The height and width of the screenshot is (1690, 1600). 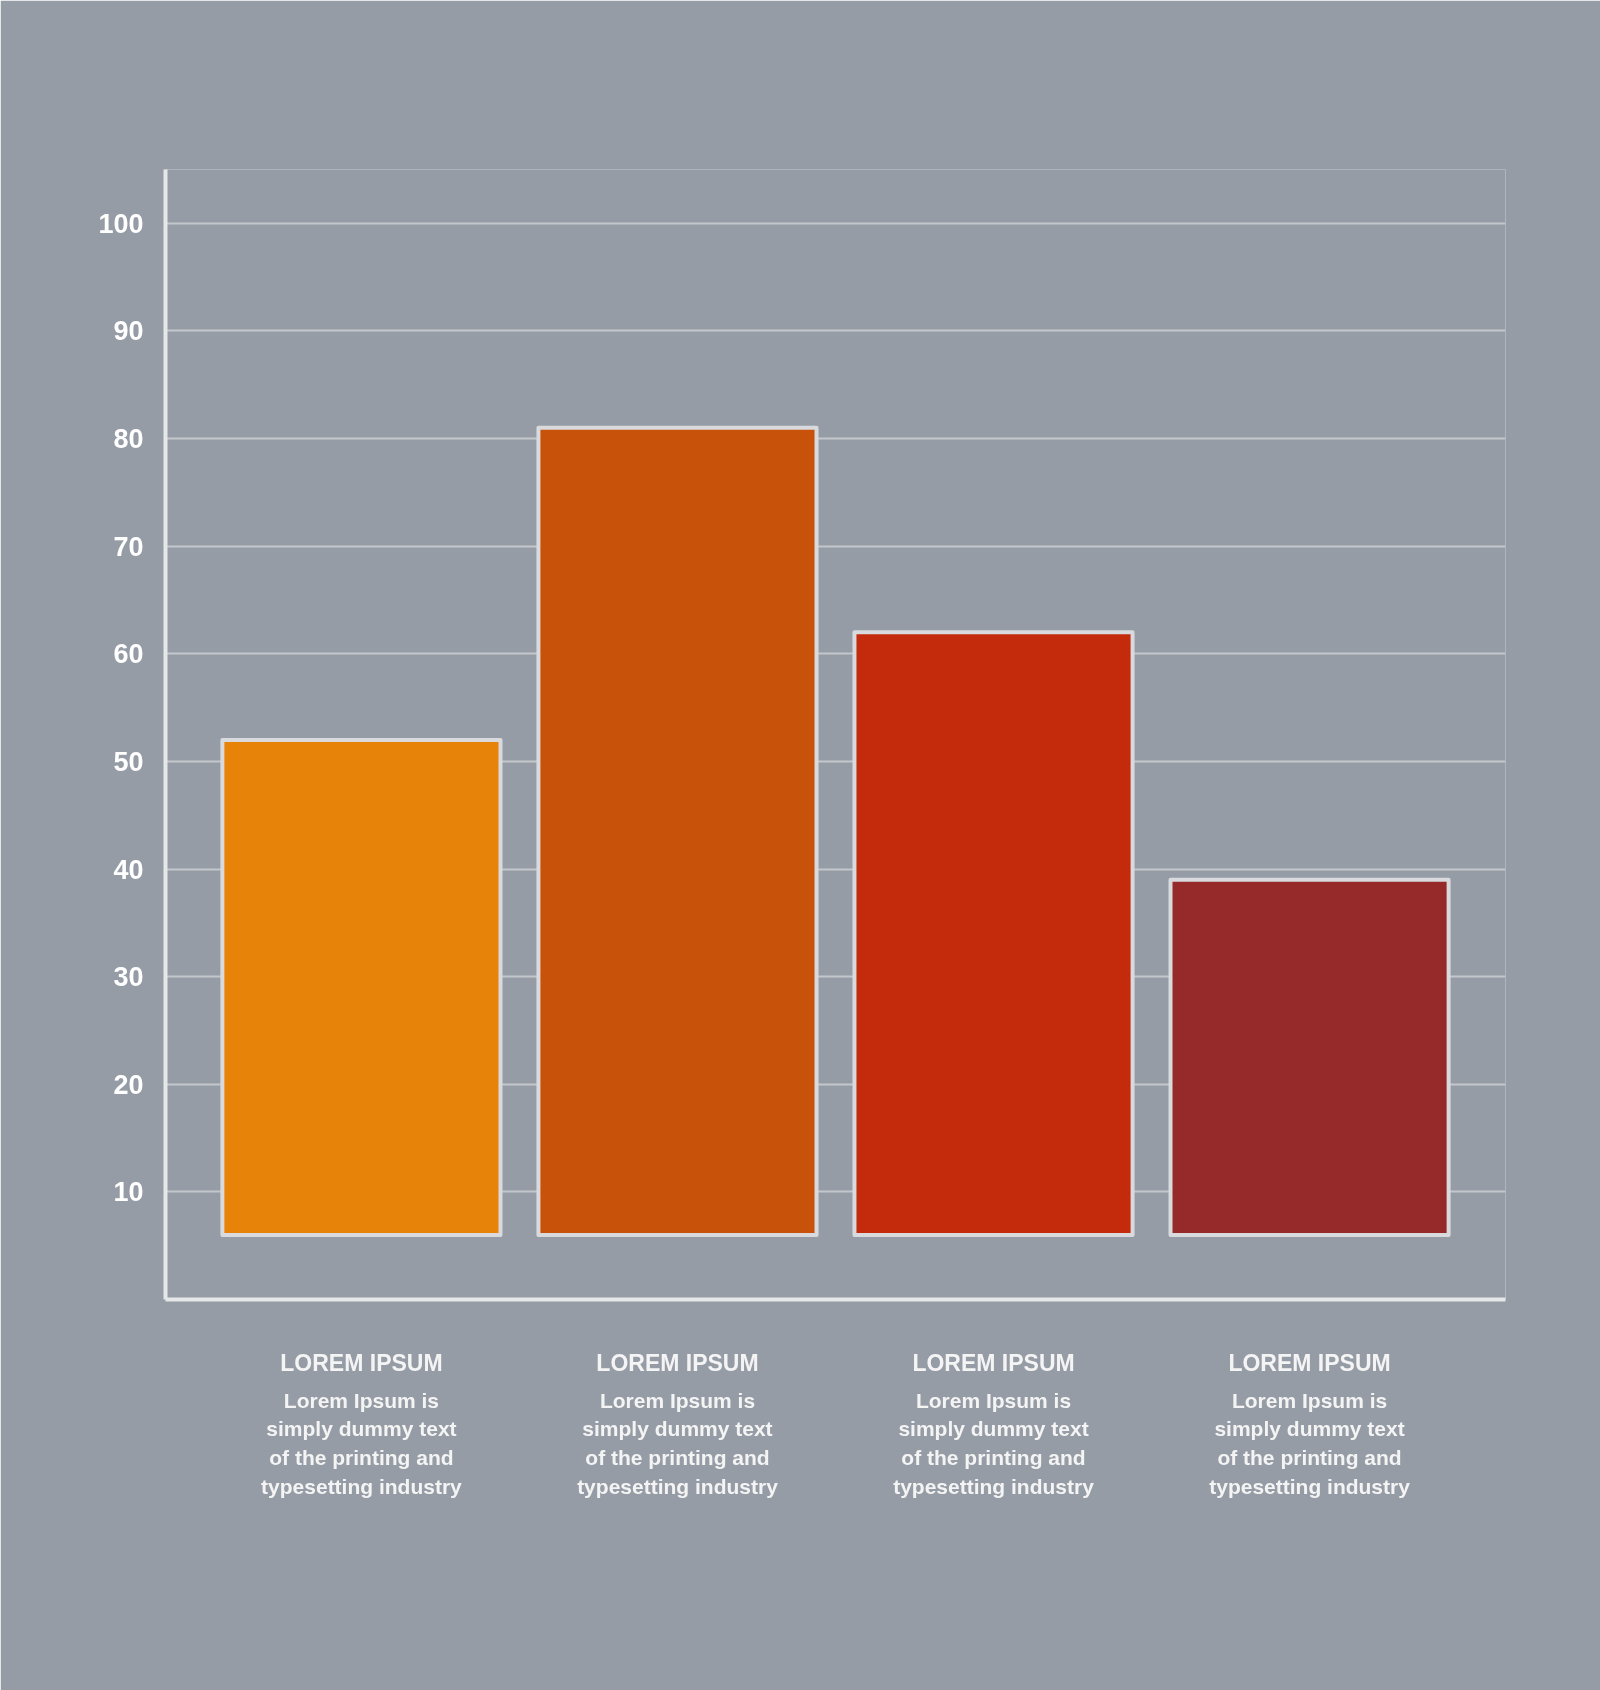 I want to click on y-tick-label: 50, so click(x=128, y=761).